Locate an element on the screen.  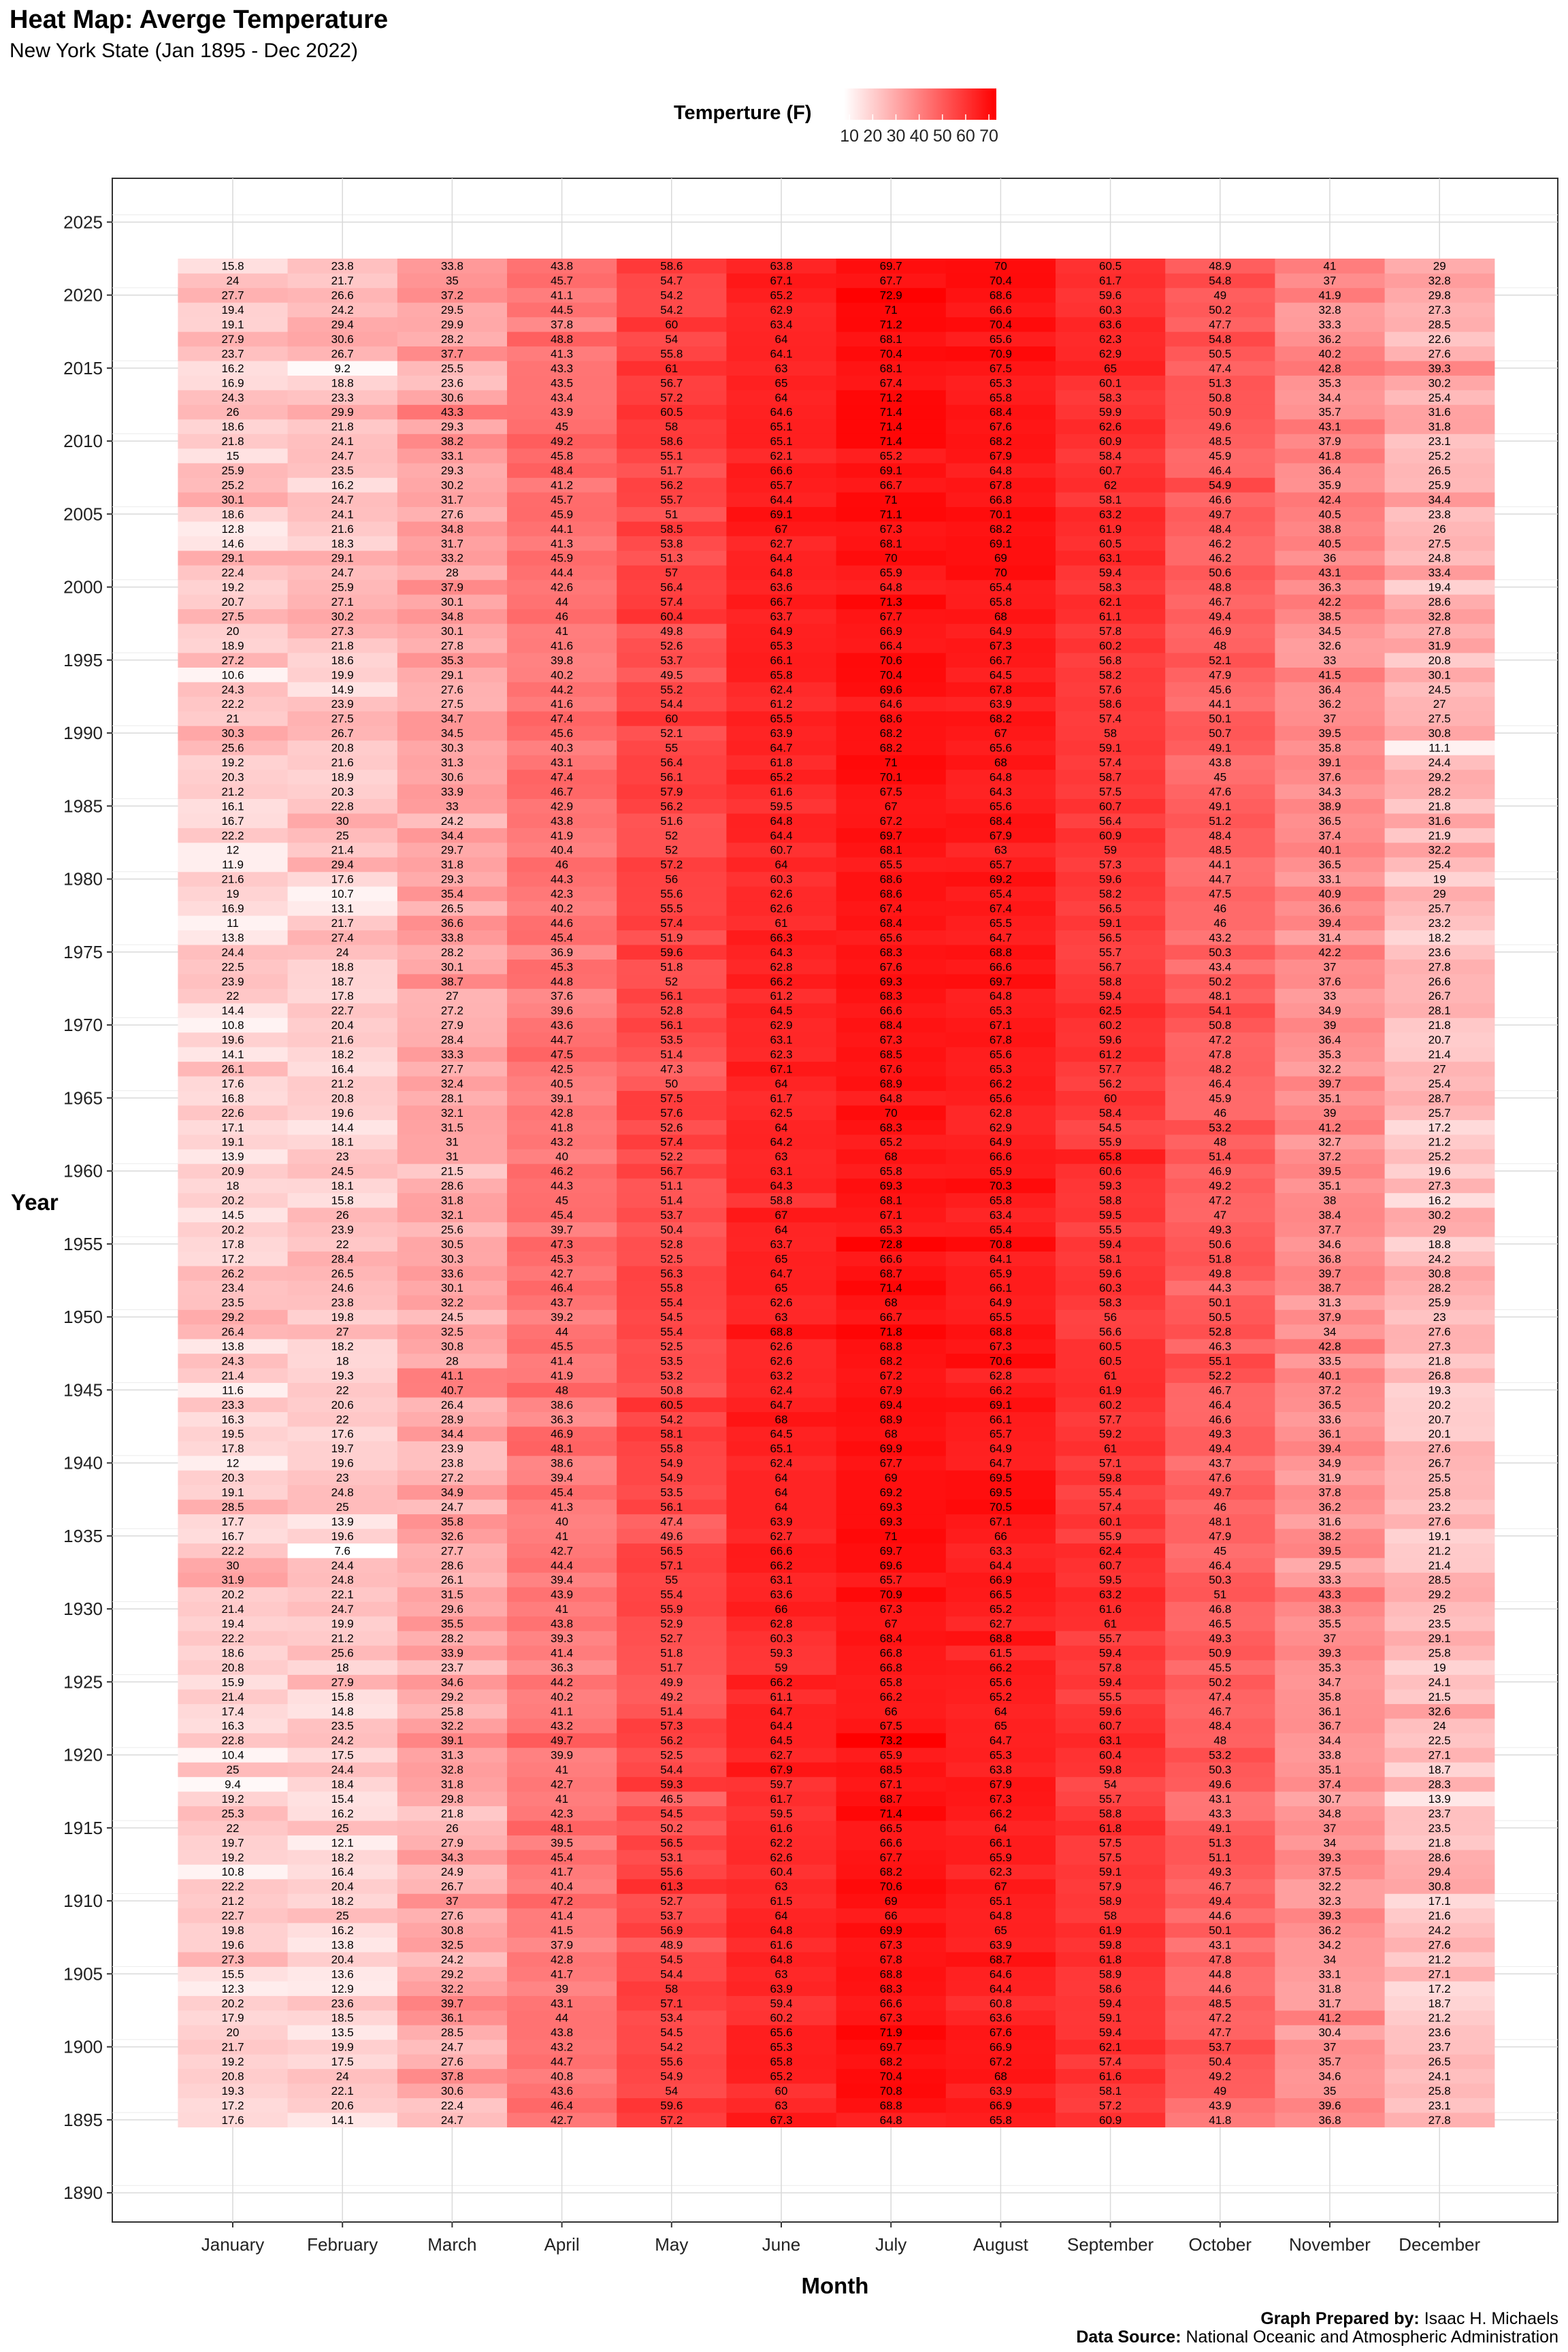
cell-value-label: 34.6 is located at coordinates (1330, 1244).